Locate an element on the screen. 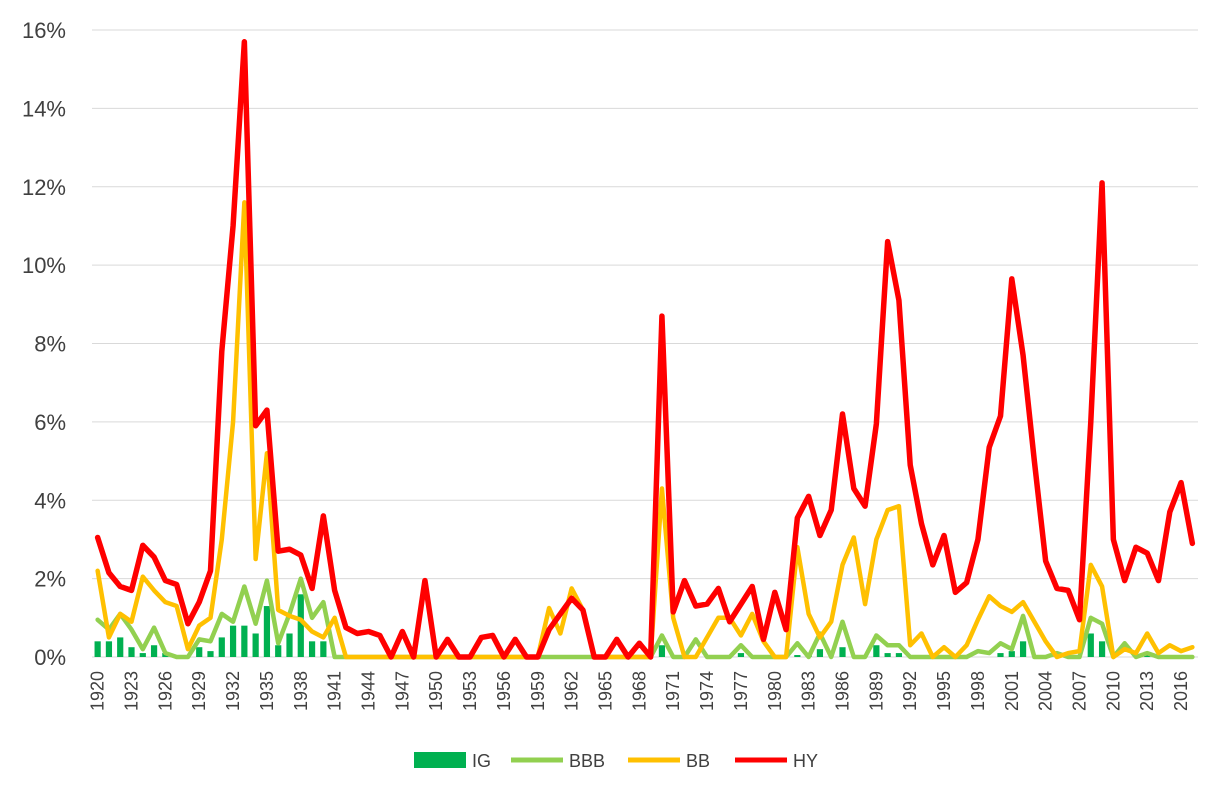 Image resolution: width=1223 pixels, height=795 pixels. bar-ig-2000 is located at coordinates (1000, 655).